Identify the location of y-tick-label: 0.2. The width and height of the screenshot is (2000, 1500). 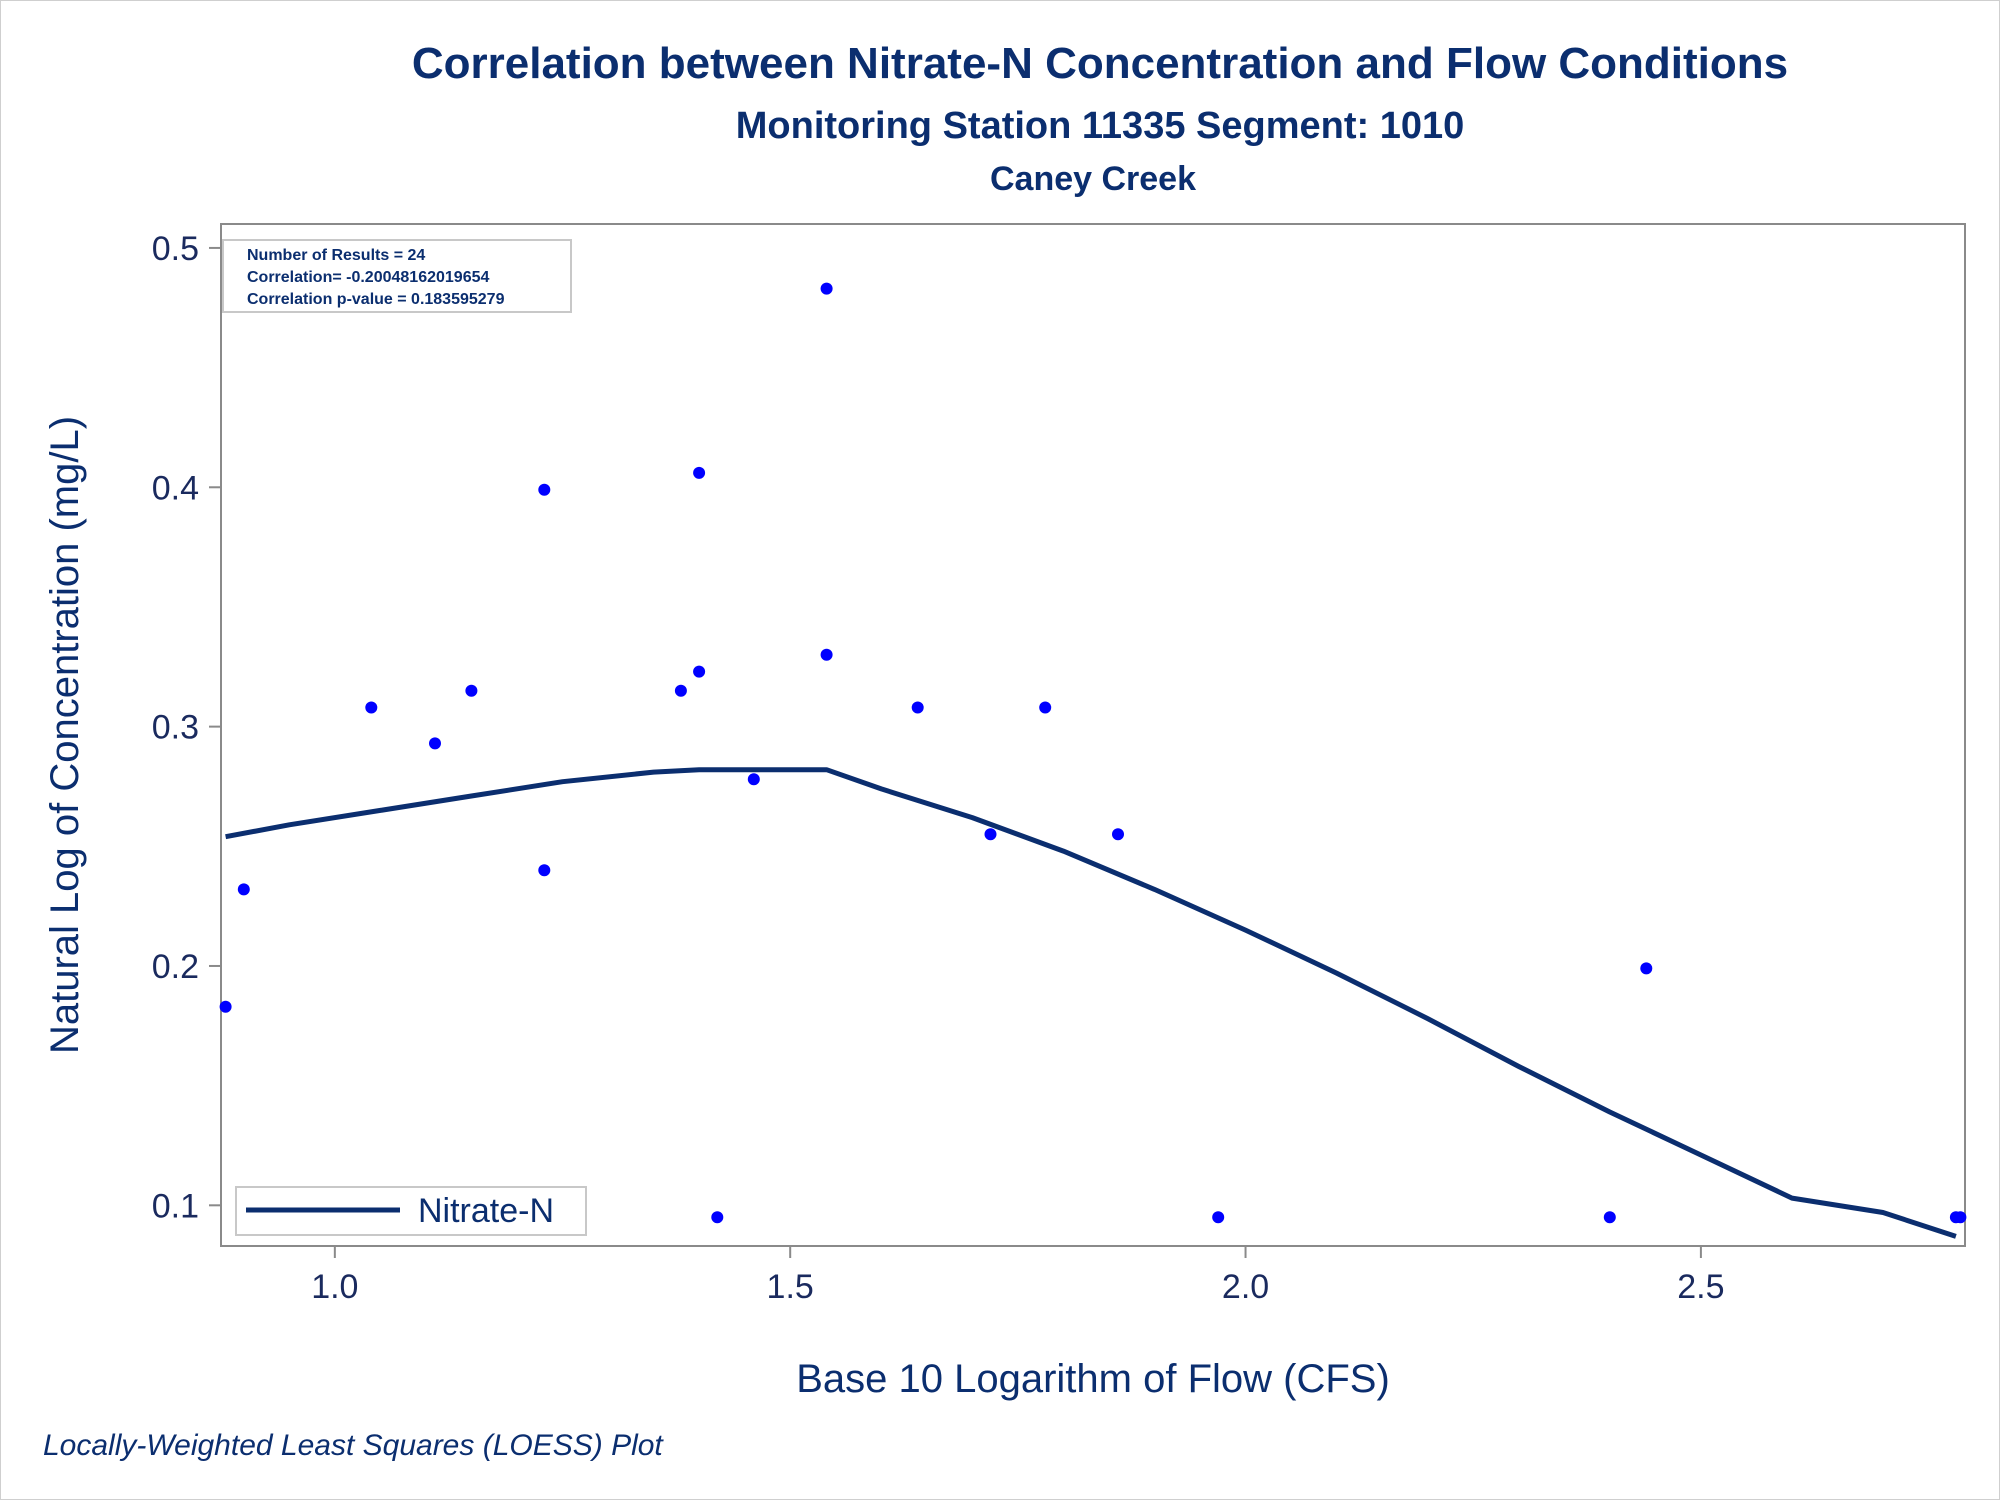
(175, 967).